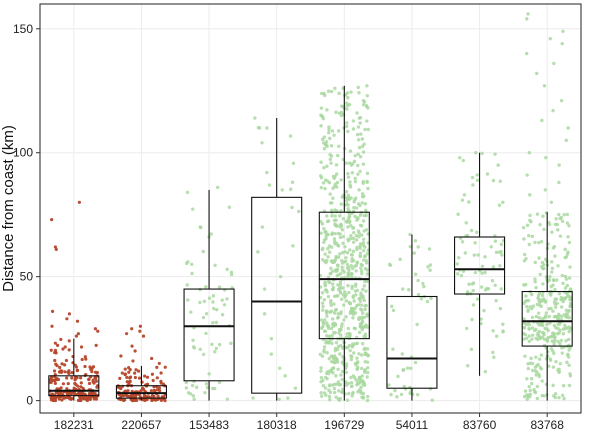 The height and width of the screenshot is (430, 591). What do you see at coordinates (74, 424) in the screenshot?
I see `x-tick-label-182231: 182231` at bounding box center [74, 424].